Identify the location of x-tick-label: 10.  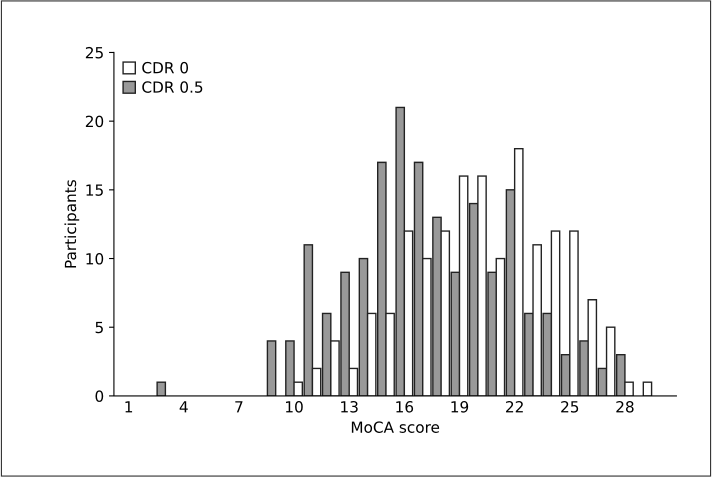
(294, 407).